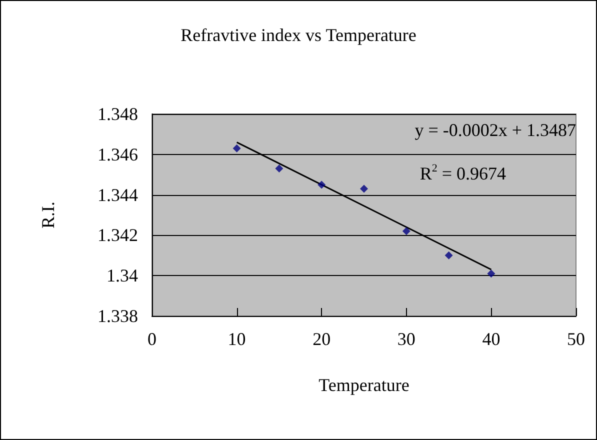 The width and height of the screenshot is (597, 440). What do you see at coordinates (152, 339) in the screenshot?
I see `x-tick-label: 0` at bounding box center [152, 339].